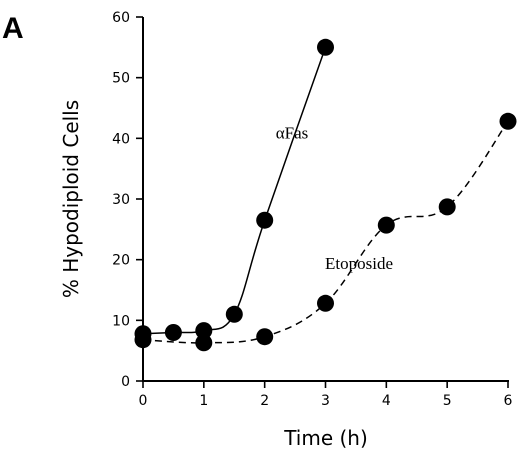 The image size is (520, 453). I want to click on x-tick-label: 2, so click(264, 401).